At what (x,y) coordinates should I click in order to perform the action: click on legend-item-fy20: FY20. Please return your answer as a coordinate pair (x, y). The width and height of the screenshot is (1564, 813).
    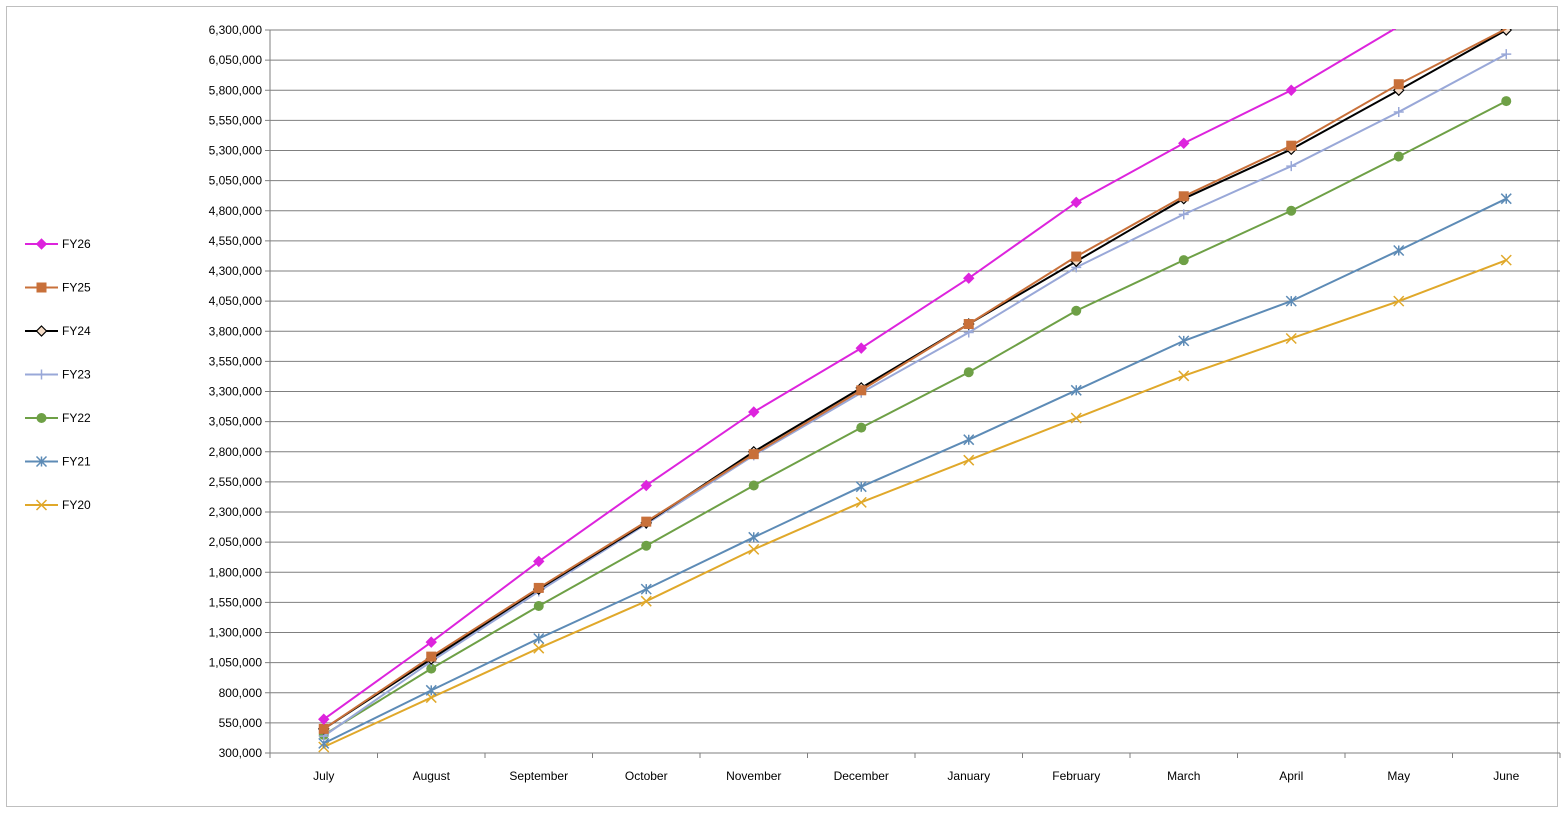
    Looking at the image, I should click on (58, 505).